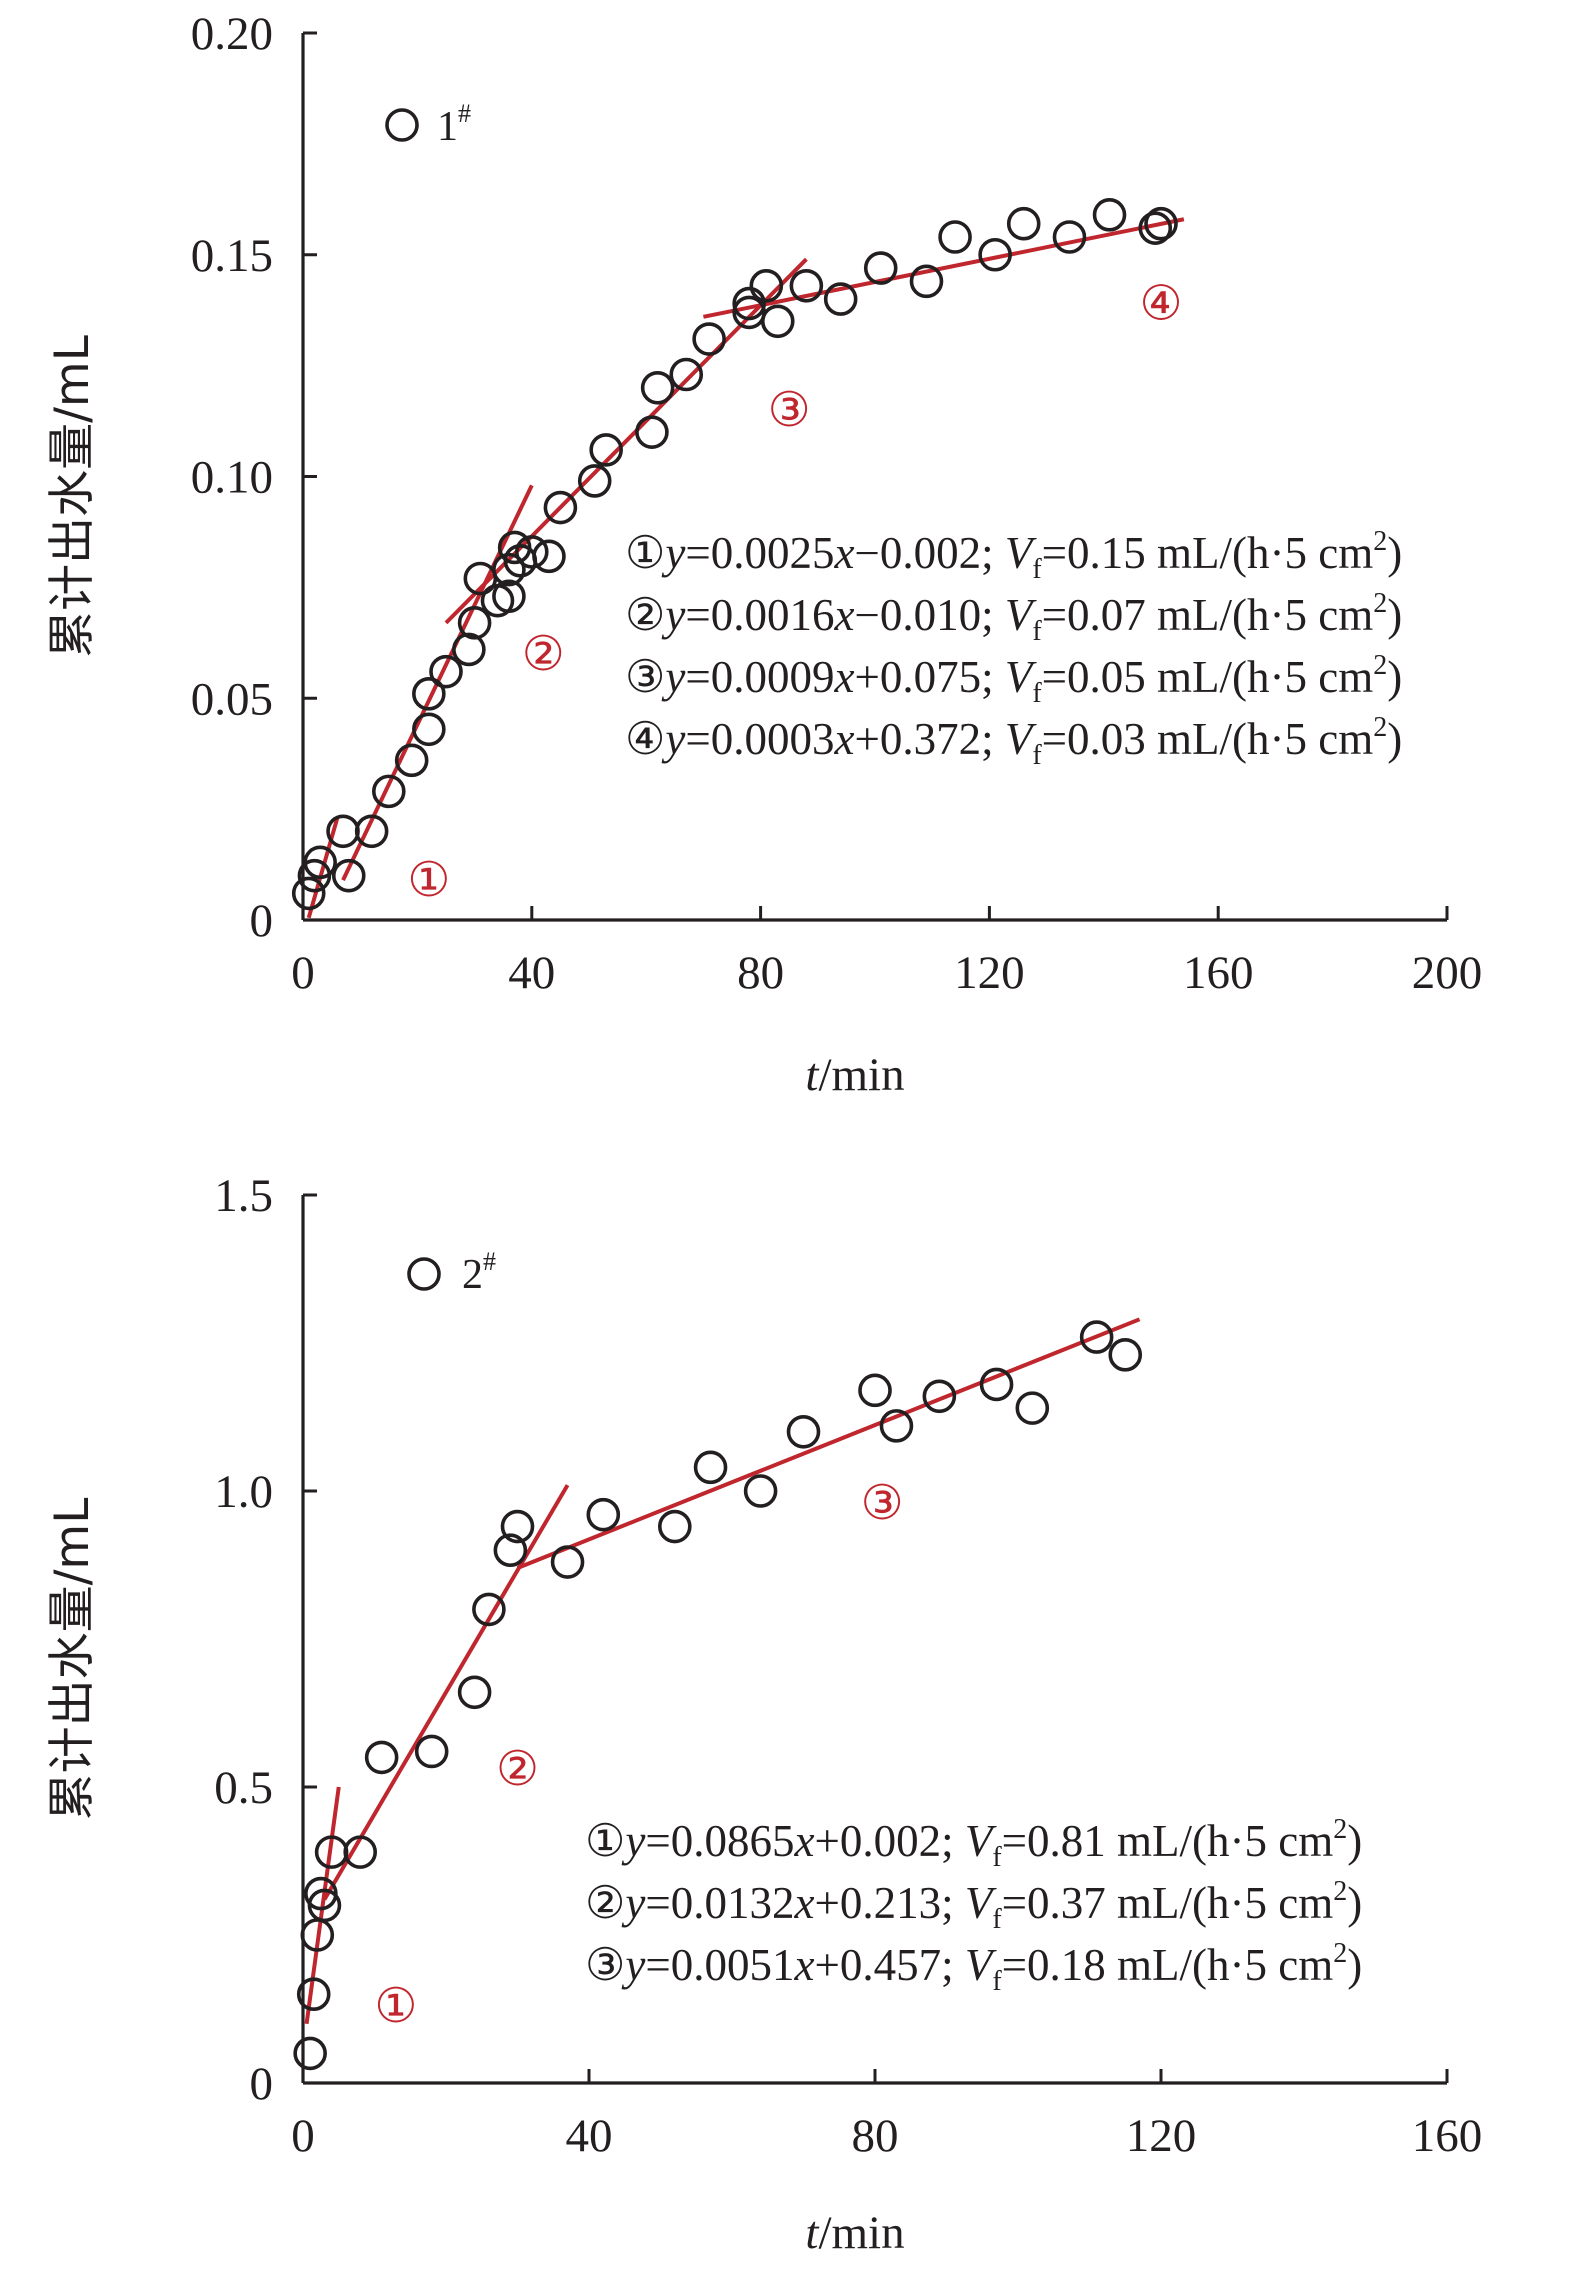 This screenshot has width=1575, height=2285. Describe the element at coordinates (243, 1492) in the screenshot. I see `y-tick-label: 1.0` at that location.